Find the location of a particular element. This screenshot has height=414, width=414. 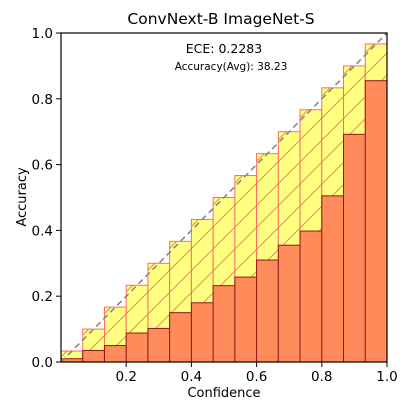

y-tick-label: 0.2 is located at coordinates (42, 297).